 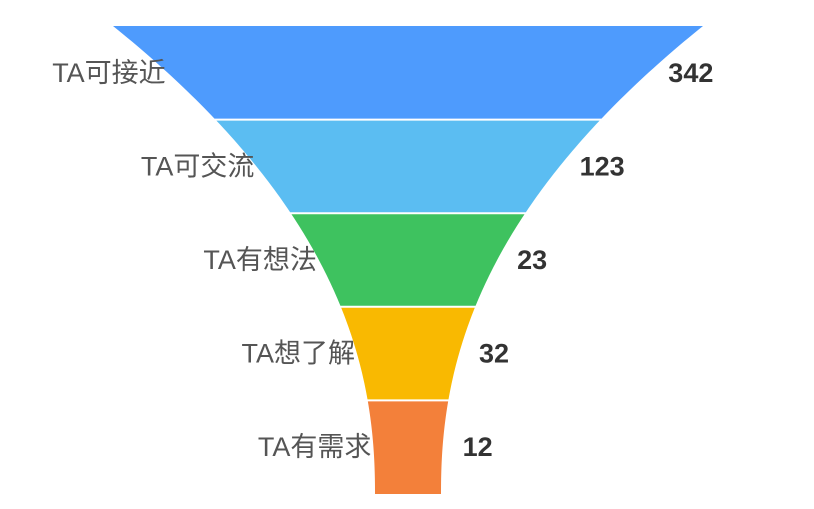 What do you see at coordinates (690, 73) in the screenshot?
I see `value-label-1: 342` at bounding box center [690, 73].